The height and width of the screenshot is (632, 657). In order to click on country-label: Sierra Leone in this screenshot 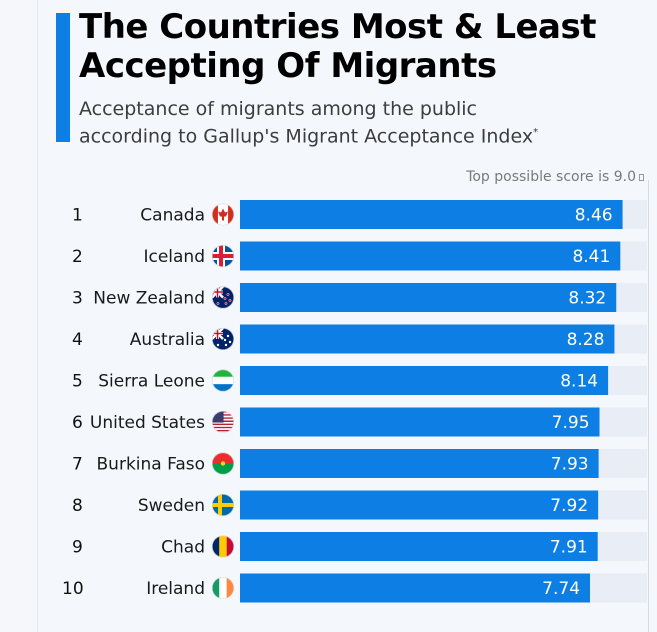, I will do `click(151, 382)`.